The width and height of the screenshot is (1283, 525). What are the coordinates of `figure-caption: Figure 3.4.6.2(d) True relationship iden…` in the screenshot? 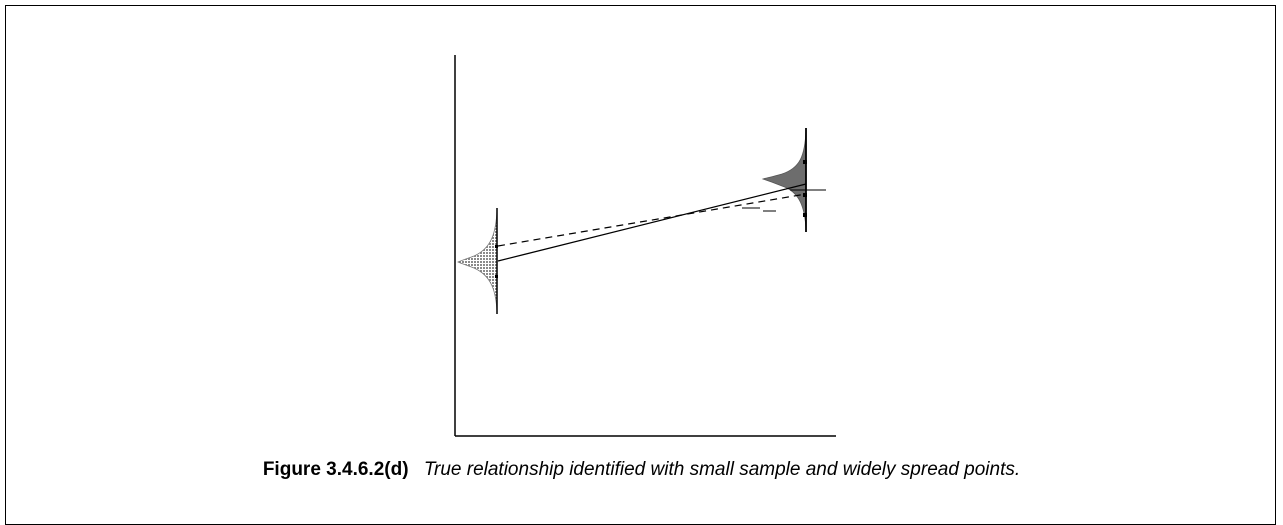 It's located at (641, 470).